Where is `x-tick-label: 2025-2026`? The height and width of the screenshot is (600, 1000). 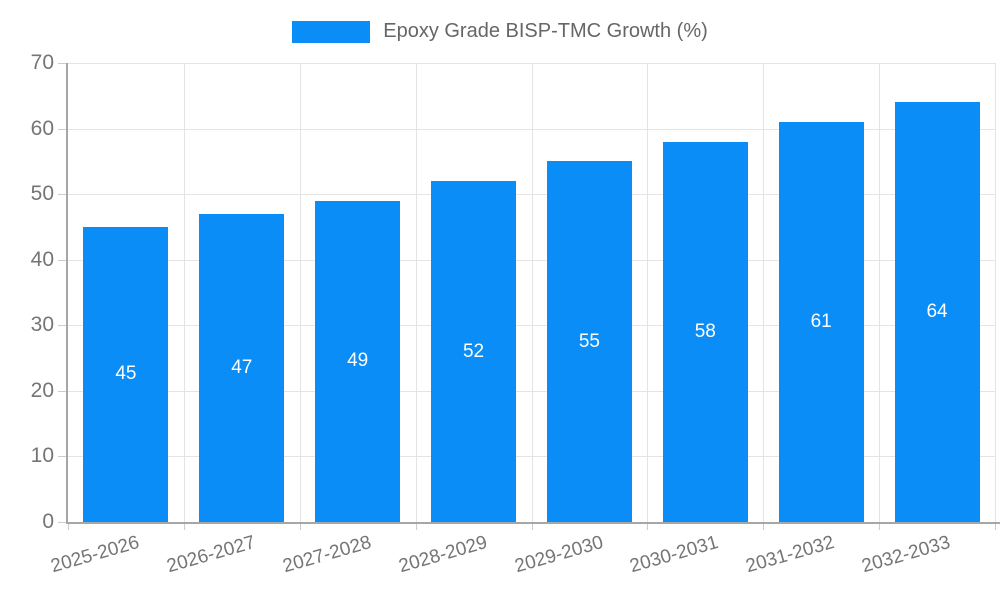
x-tick-label: 2025-2026 is located at coordinates (95, 555).